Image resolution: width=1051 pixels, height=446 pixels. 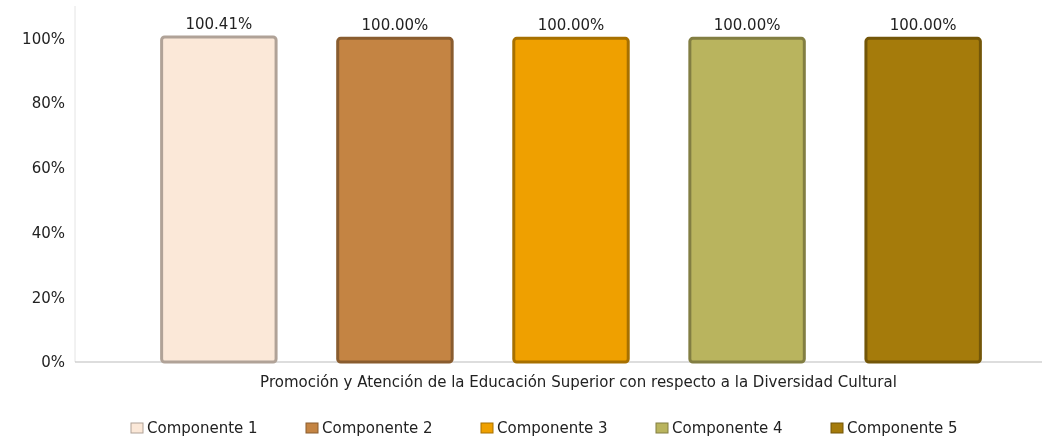 What do you see at coordinates (202, 428) in the screenshot?
I see `legend-label: Componente 1` at bounding box center [202, 428].